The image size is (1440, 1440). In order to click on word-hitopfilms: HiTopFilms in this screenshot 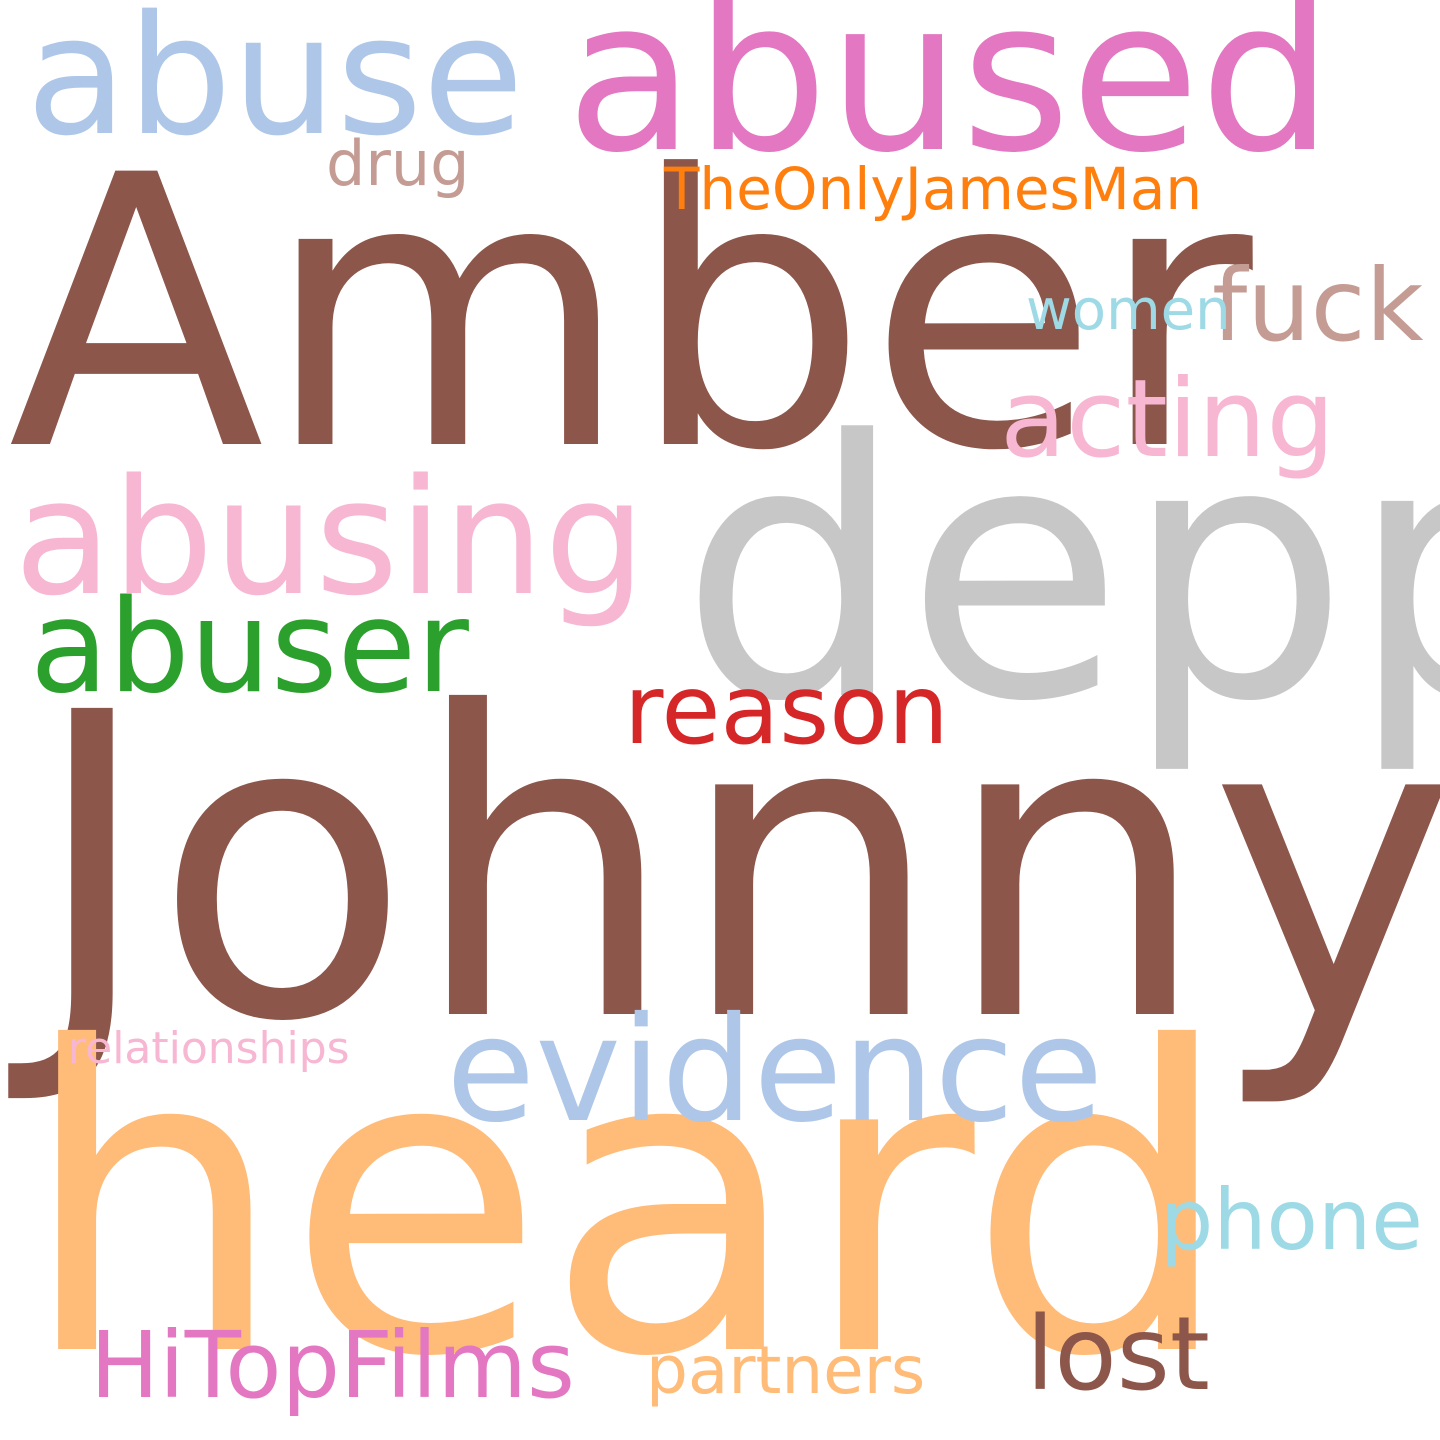, I will do `click(332, 1365)`.